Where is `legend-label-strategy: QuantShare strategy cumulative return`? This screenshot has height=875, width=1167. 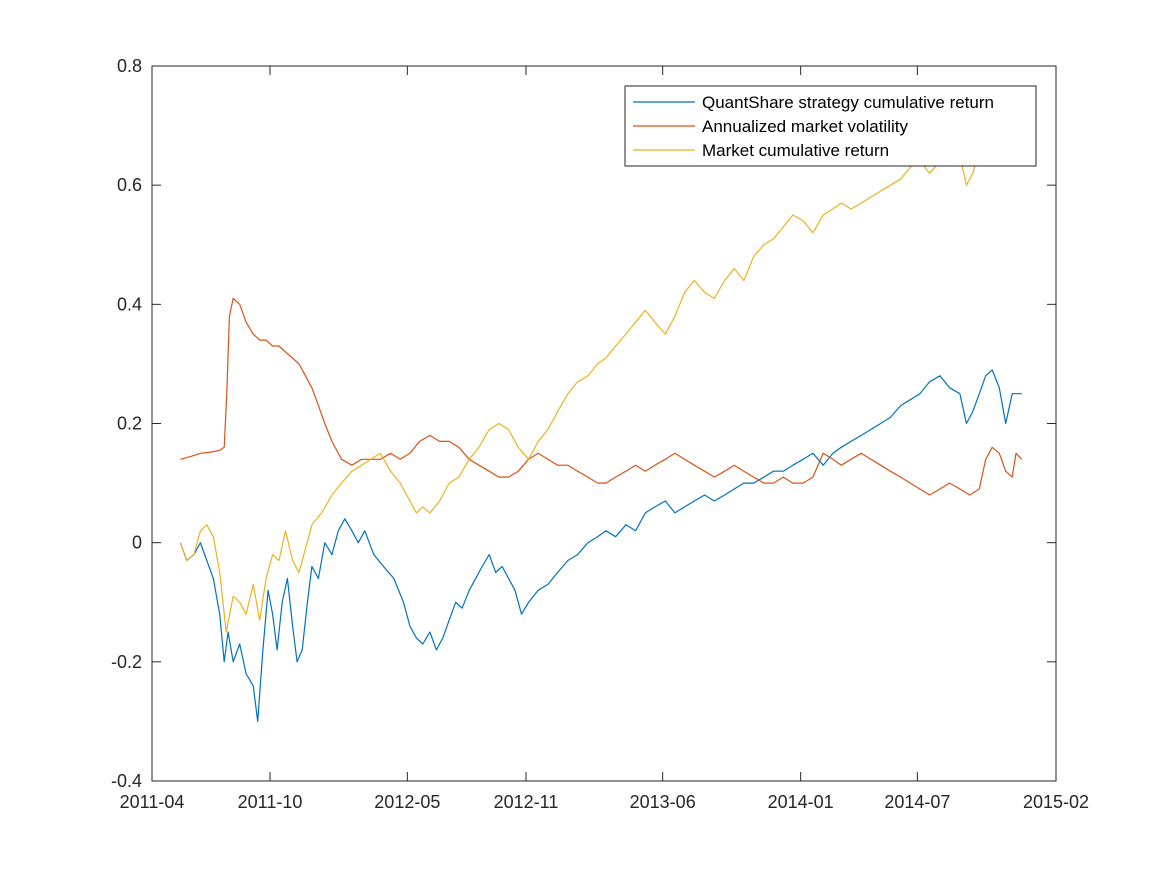
legend-label-strategy: QuantShare strategy cumulative return is located at coordinates (848, 102).